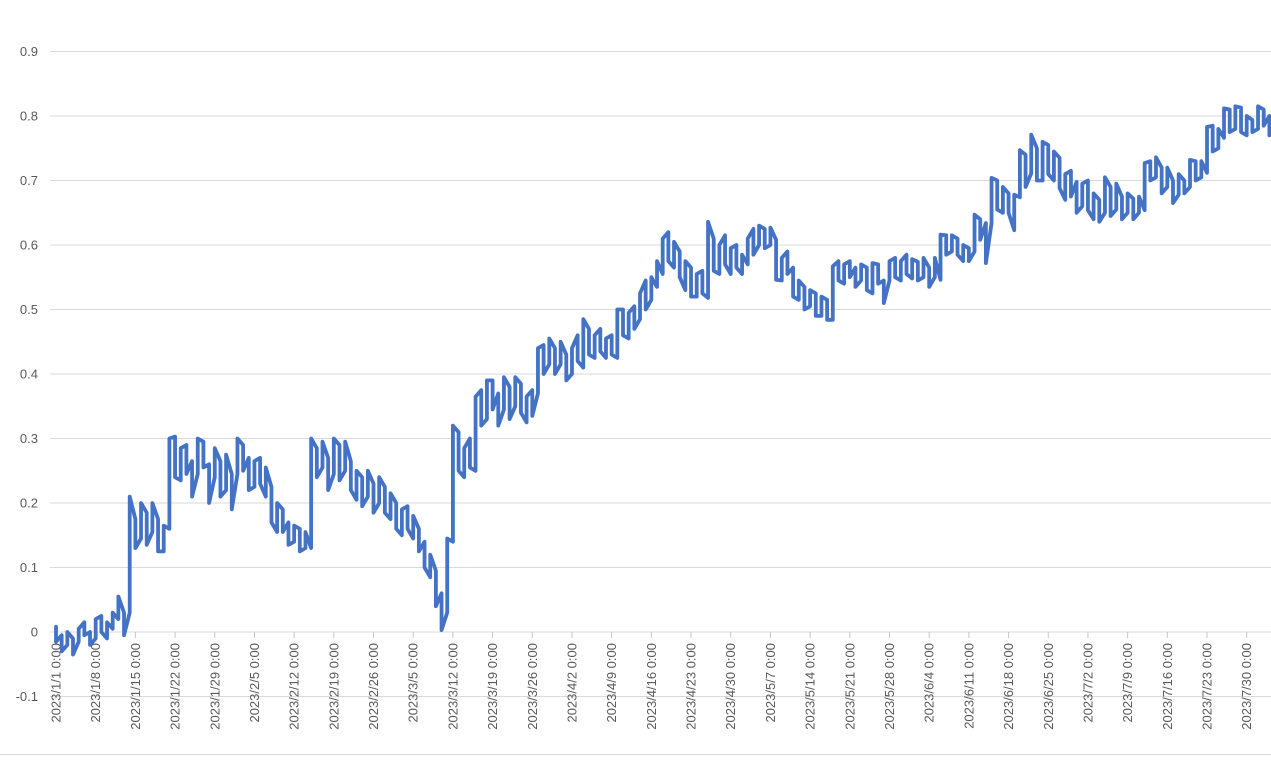 This screenshot has height=776, width=1271. Describe the element at coordinates (889, 686) in the screenshot. I see `x-axis-label: 2023/5/28 0:00` at that location.